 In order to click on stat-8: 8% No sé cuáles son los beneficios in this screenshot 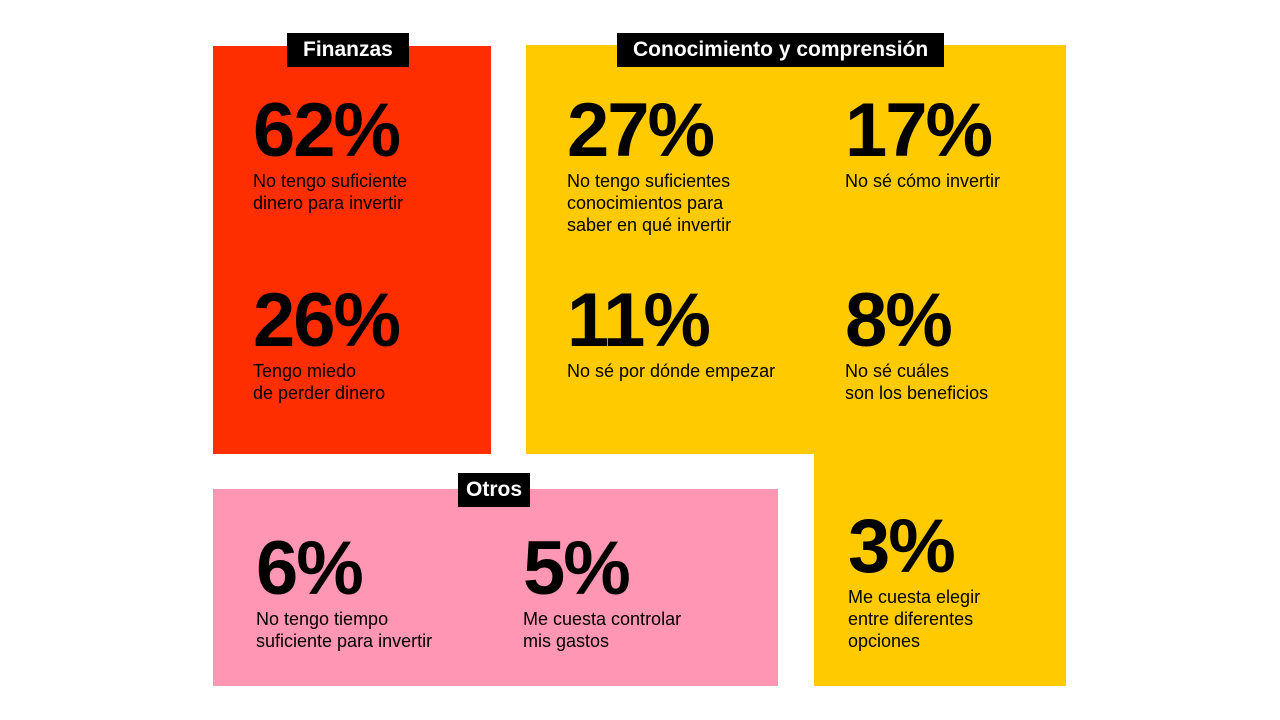, I will do `click(917, 341)`.